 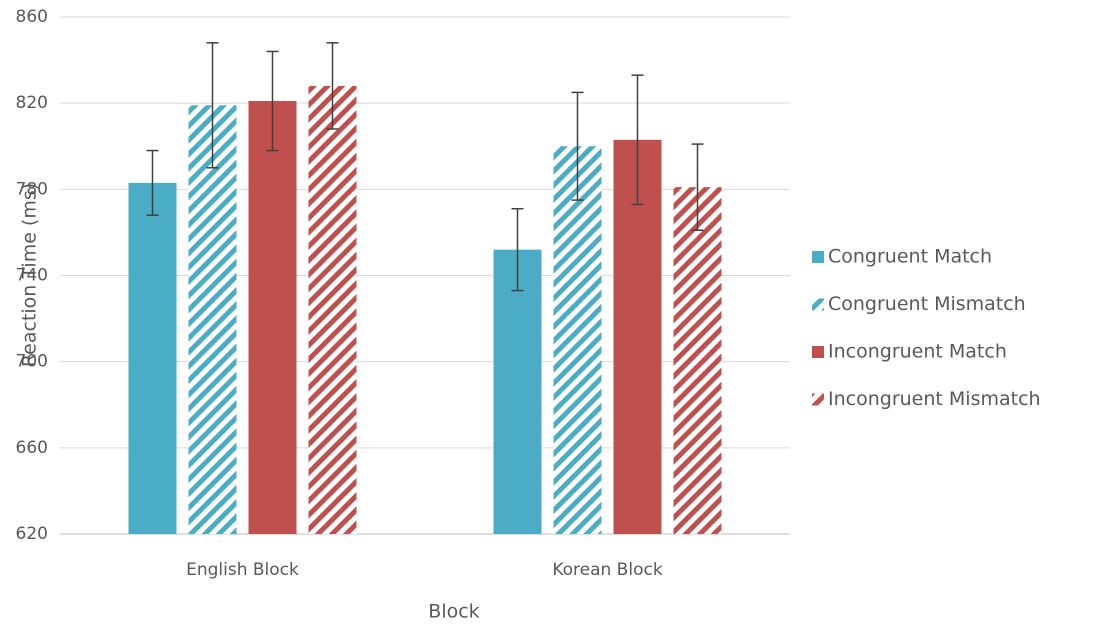 I want to click on y-tick-label: 620, so click(x=32, y=534).